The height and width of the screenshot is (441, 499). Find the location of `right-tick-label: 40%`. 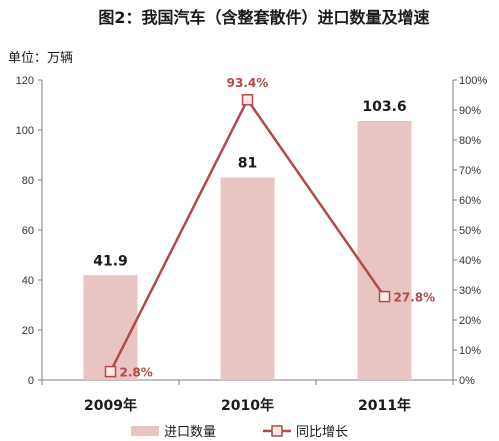

right-tick-label: 40% is located at coordinates (470, 261).